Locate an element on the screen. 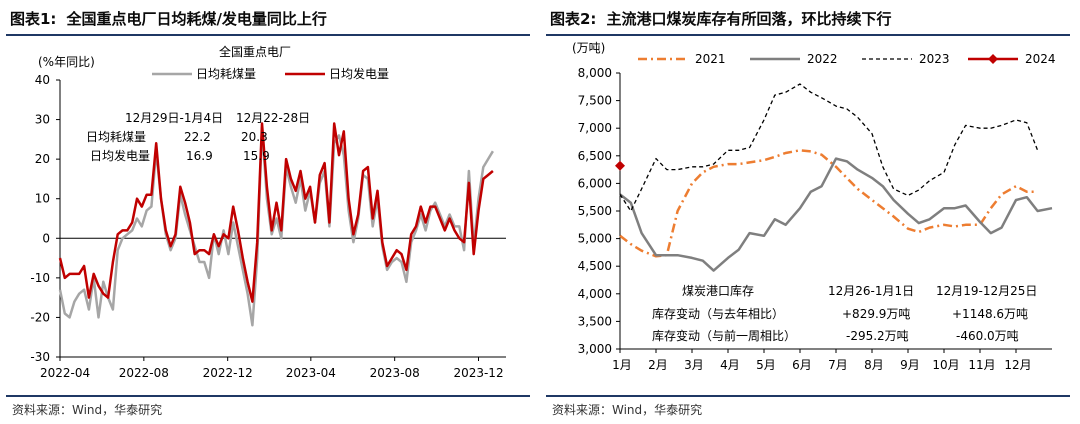 This screenshot has width=1080, height=424. panel-title: 图表2: 主流港口煤炭库存有所回落，环比持续下行 is located at coordinates (720, 18).